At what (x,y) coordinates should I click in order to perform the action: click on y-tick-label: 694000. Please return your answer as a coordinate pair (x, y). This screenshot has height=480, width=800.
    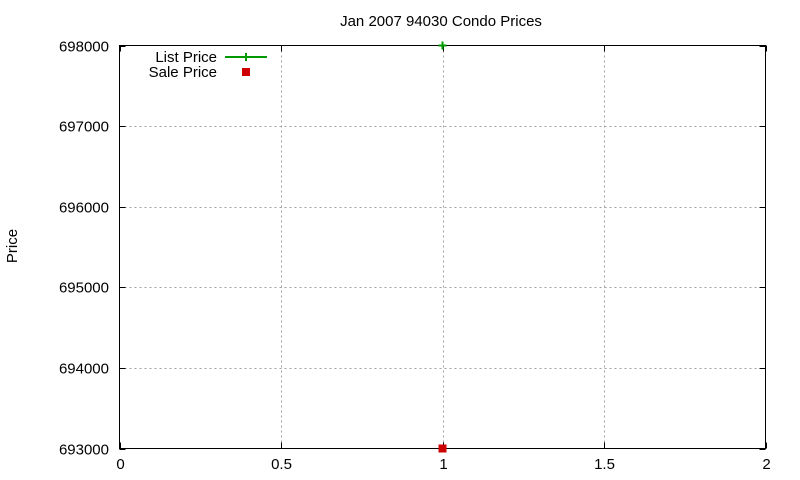
    Looking at the image, I should click on (84, 369).